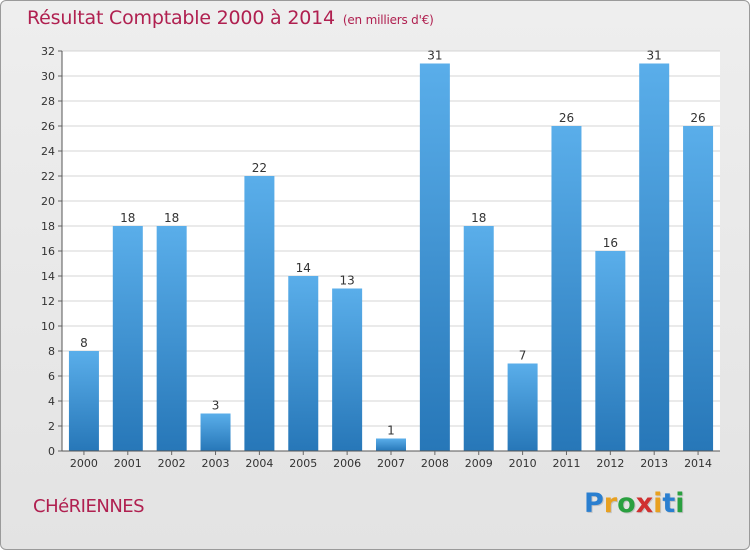  Describe the element at coordinates (654, 257) in the screenshot. I see `bar-2013` at that location.